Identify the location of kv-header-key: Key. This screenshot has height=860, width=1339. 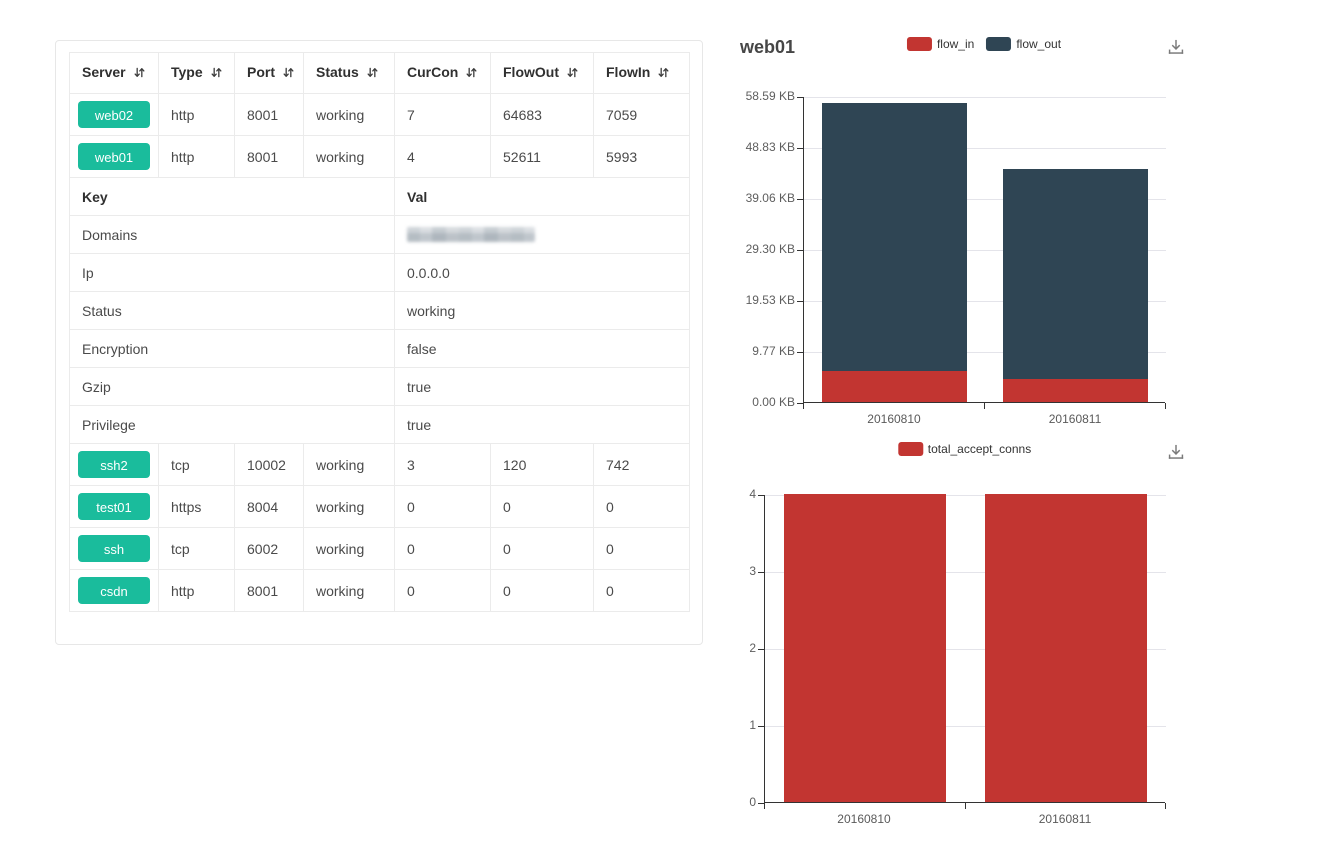
(232, 196).